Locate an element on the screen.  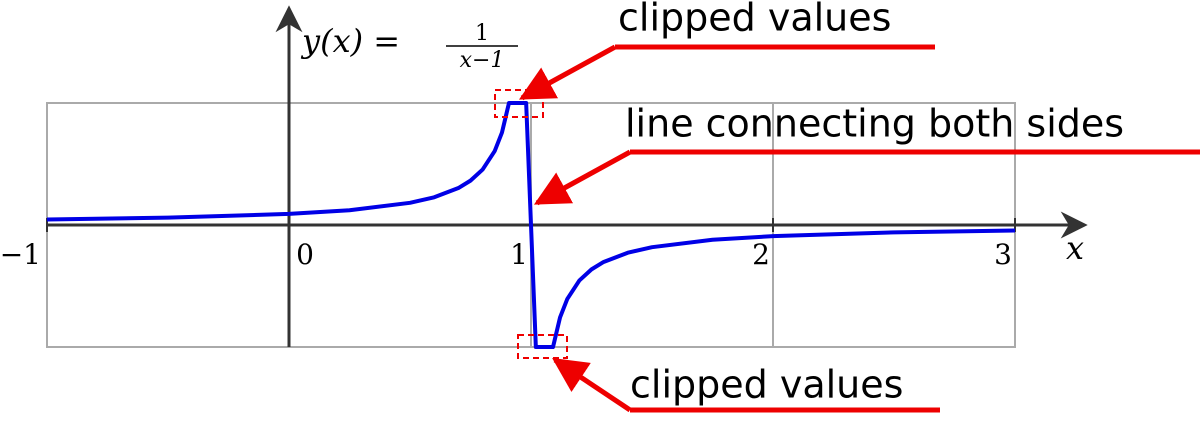
formula-lhs: y(x) = is located at coordinates (350, 41).